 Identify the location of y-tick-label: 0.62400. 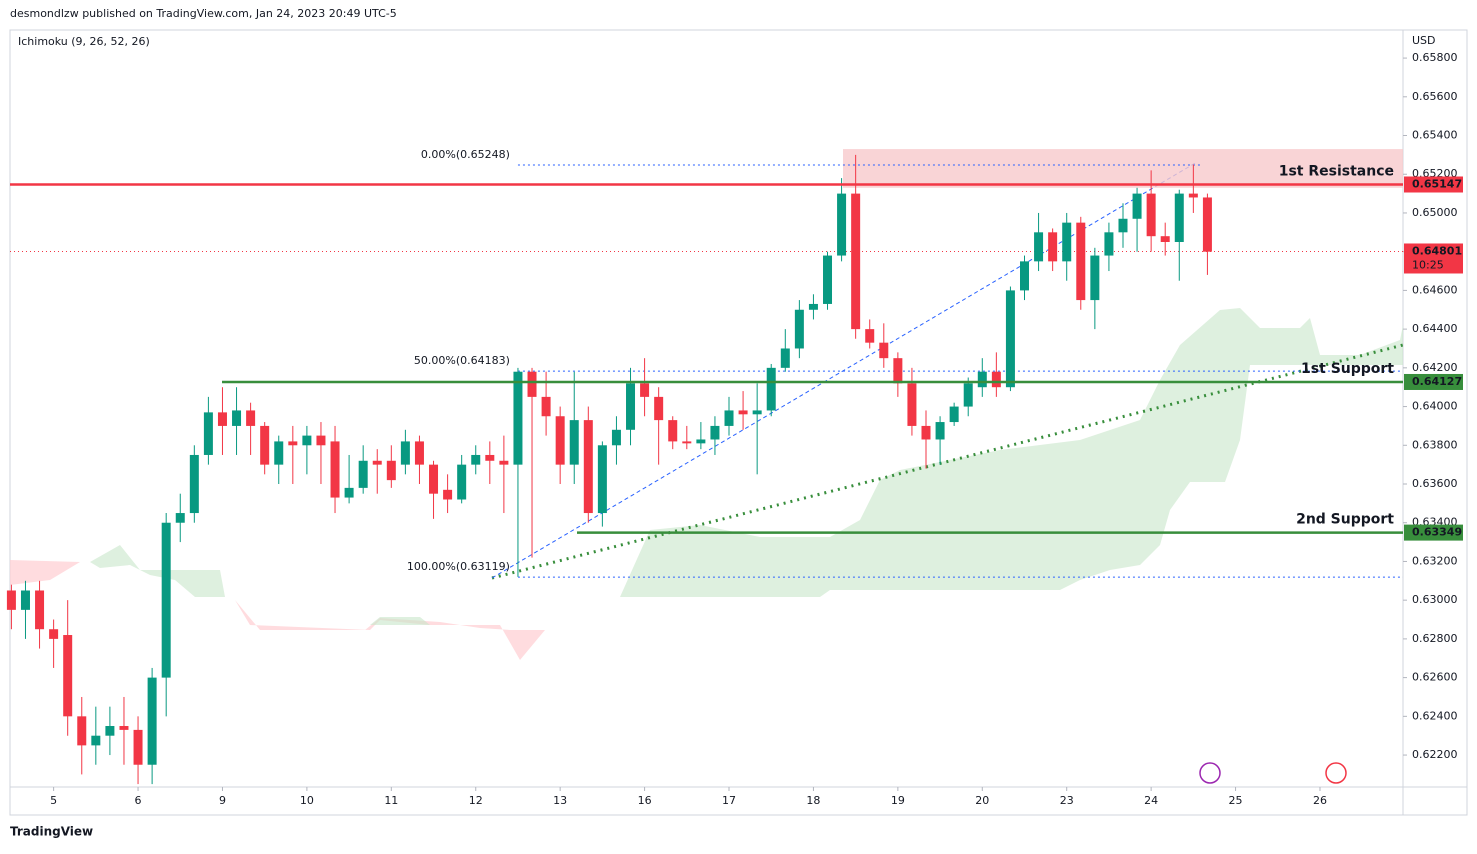
(1435, 715).